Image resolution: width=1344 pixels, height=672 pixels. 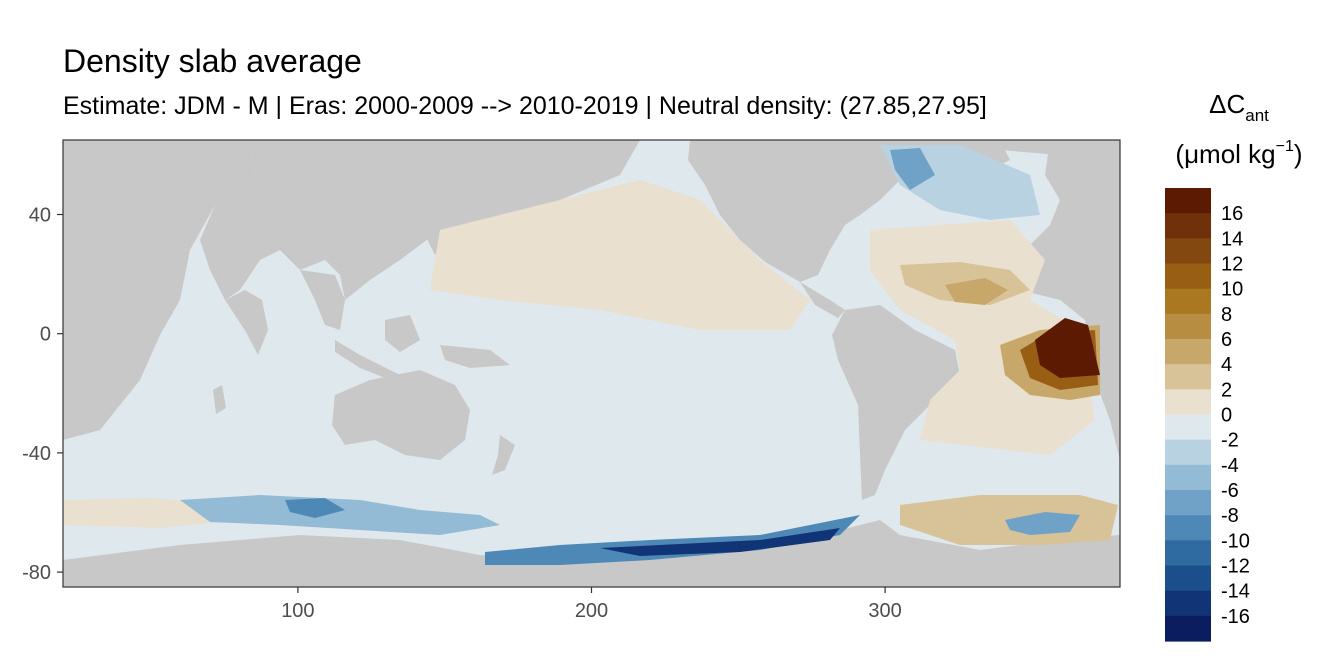 What do you see at coordinates (1227, 104) in the screenshot?
I see `legend-title-main: ΔC` at bounding box center [1227, 104].